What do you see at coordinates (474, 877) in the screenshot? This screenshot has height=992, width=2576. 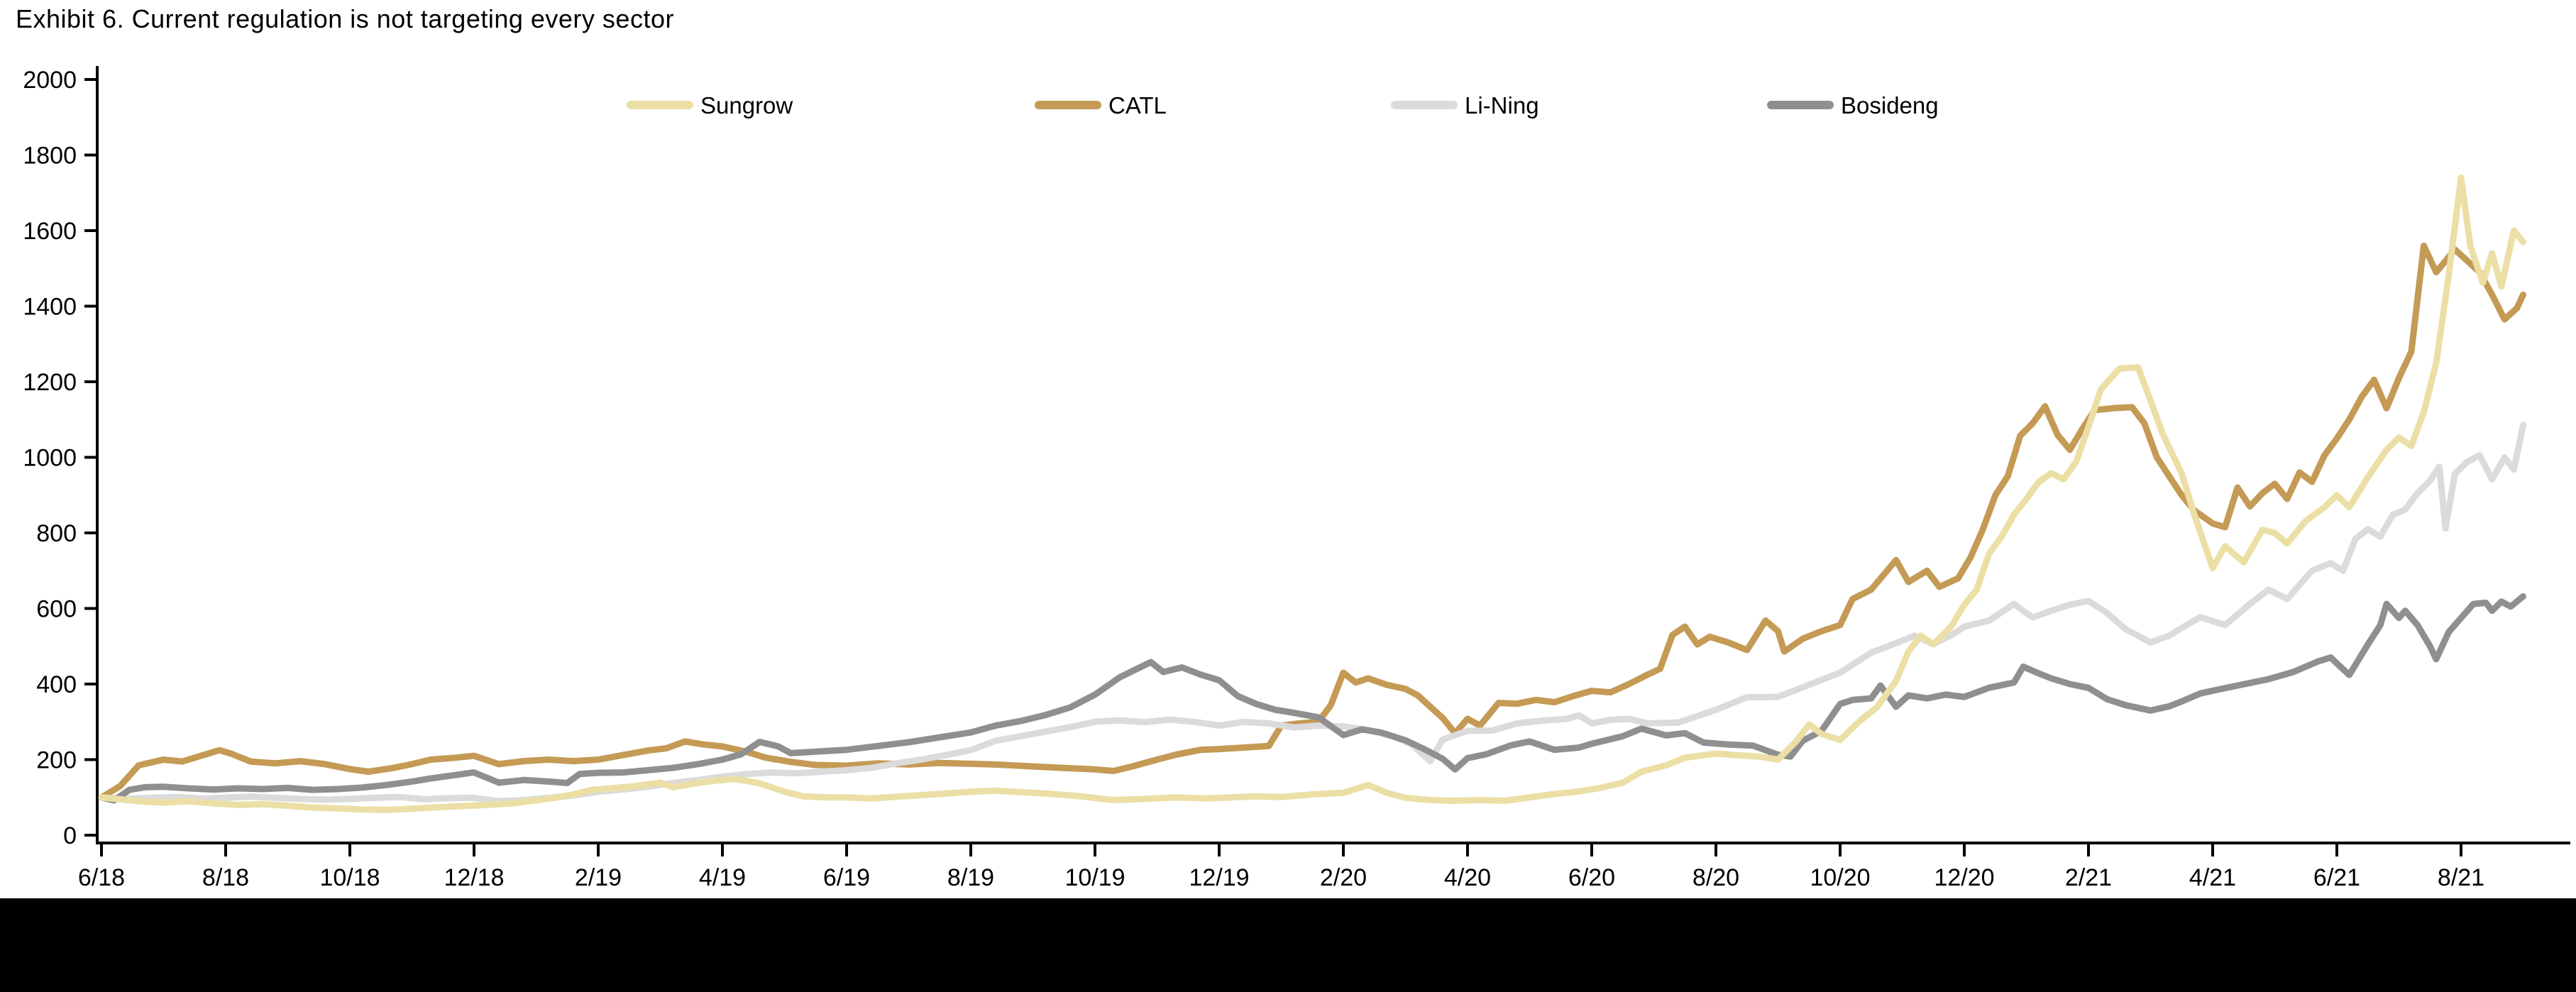 I see `x-axis-tick-label: 12/18` at bounding box center [474, 877].